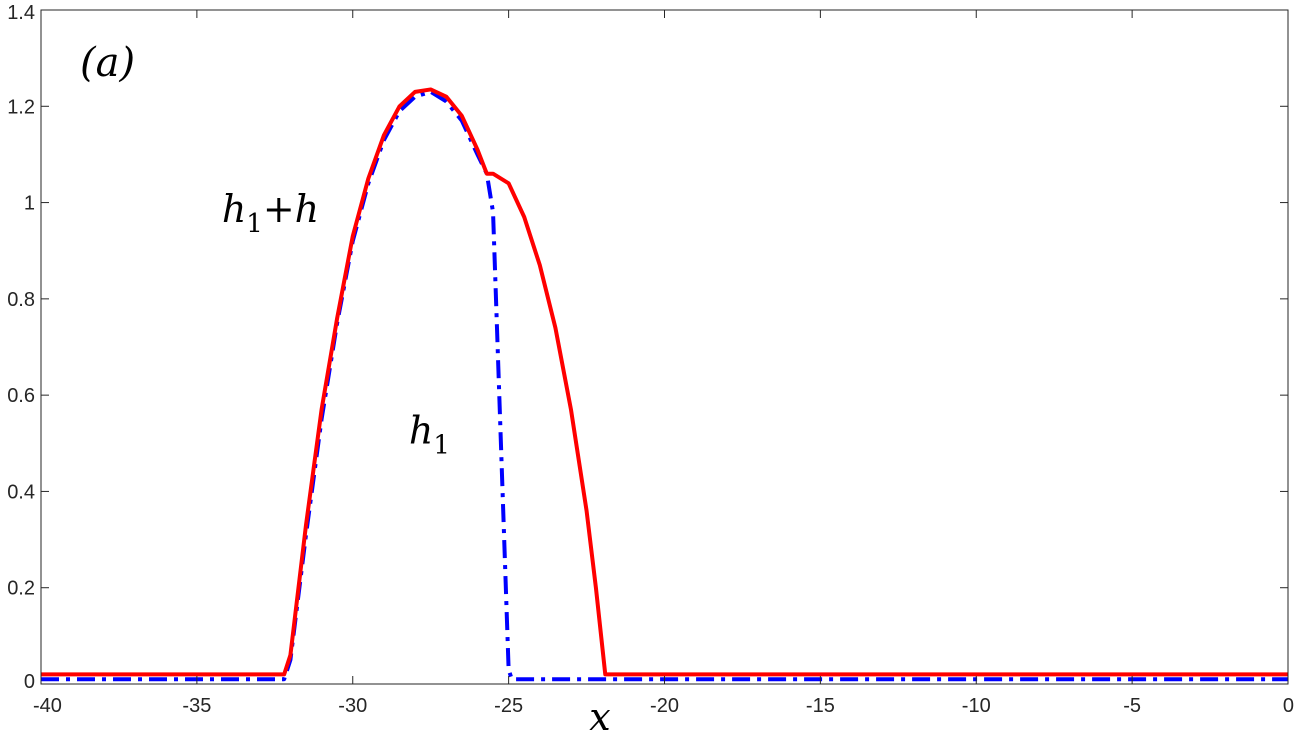  I want to click on x-tick-label: -15, so click(820, 706).